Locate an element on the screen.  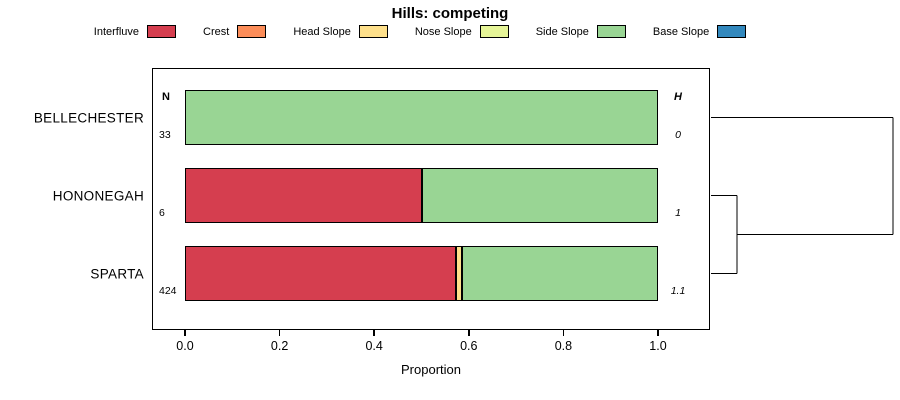
y-axis-label: BELLECHESTER is located at coordinates (88, 117).